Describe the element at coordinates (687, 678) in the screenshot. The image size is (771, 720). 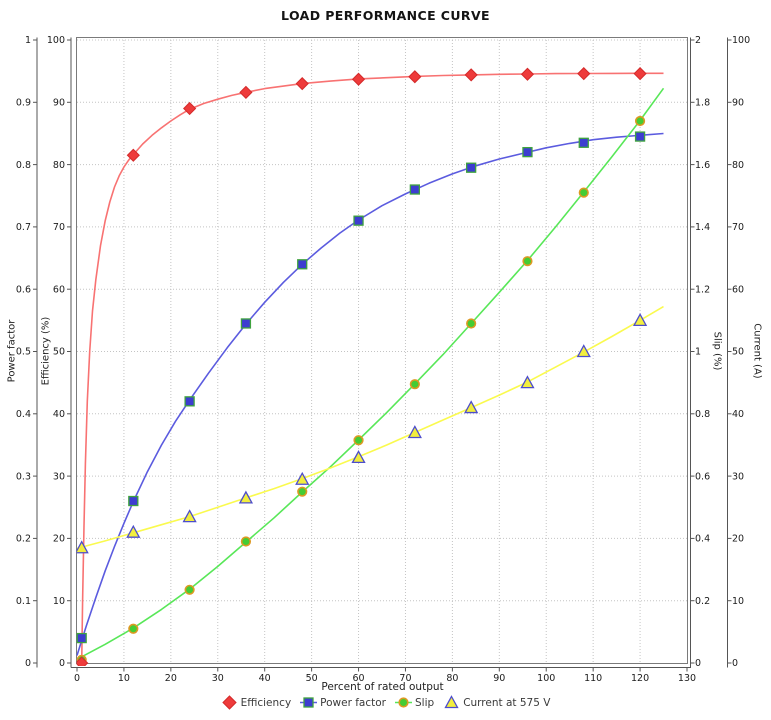
I see `svg-text: 130` at that location.